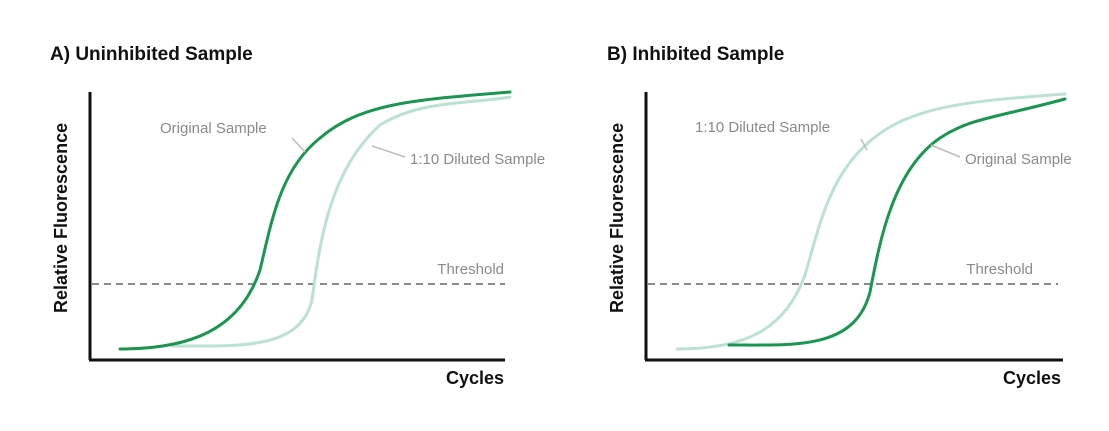  I want to click on chart-title: A) Uninhibited Sample, so click(151, 54).